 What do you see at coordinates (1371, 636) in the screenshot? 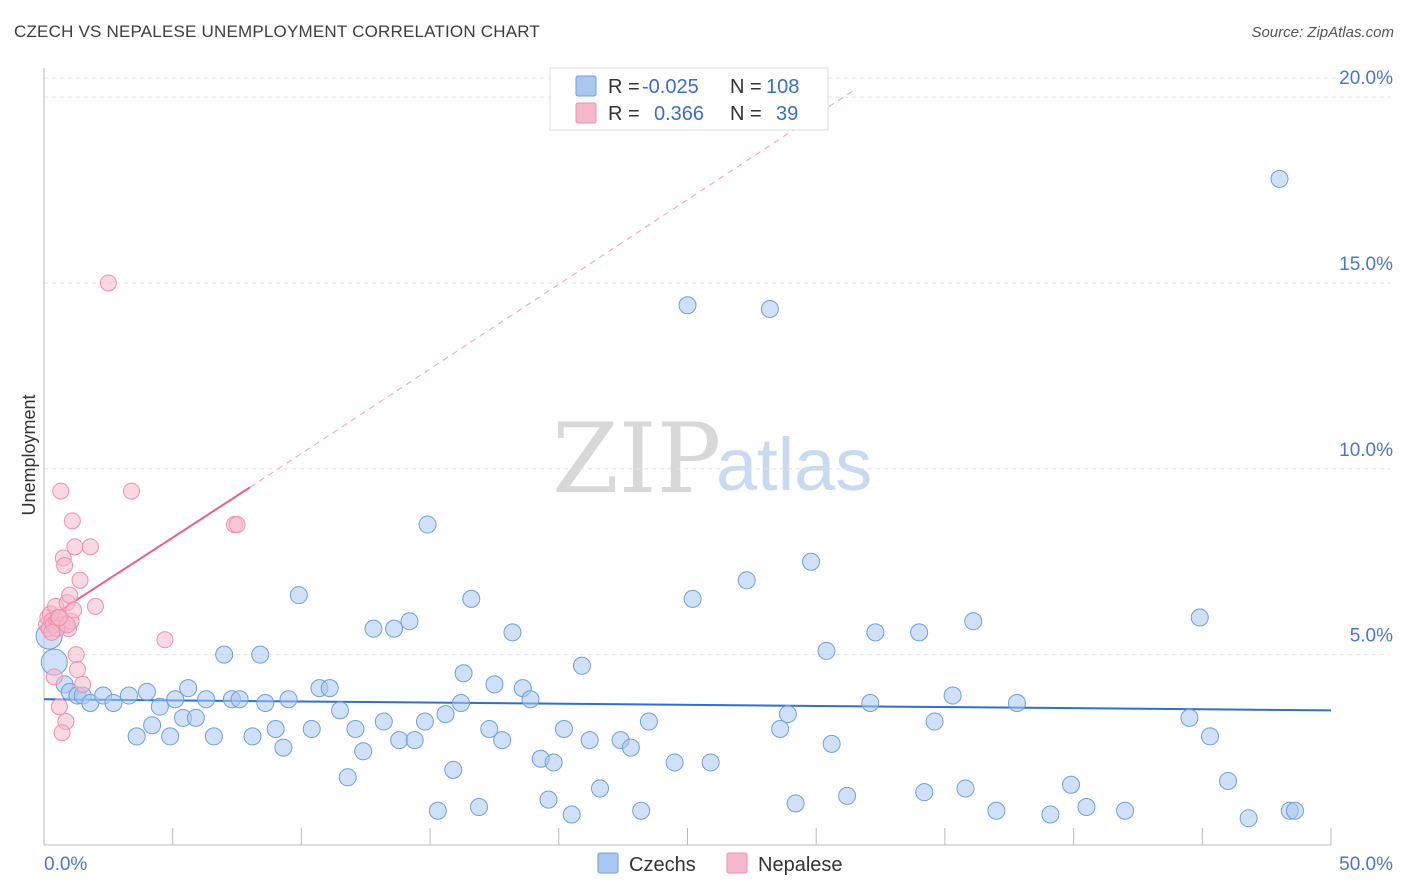
I see `y-tick-label: 5.0%` at bounding box center [1371, 636].